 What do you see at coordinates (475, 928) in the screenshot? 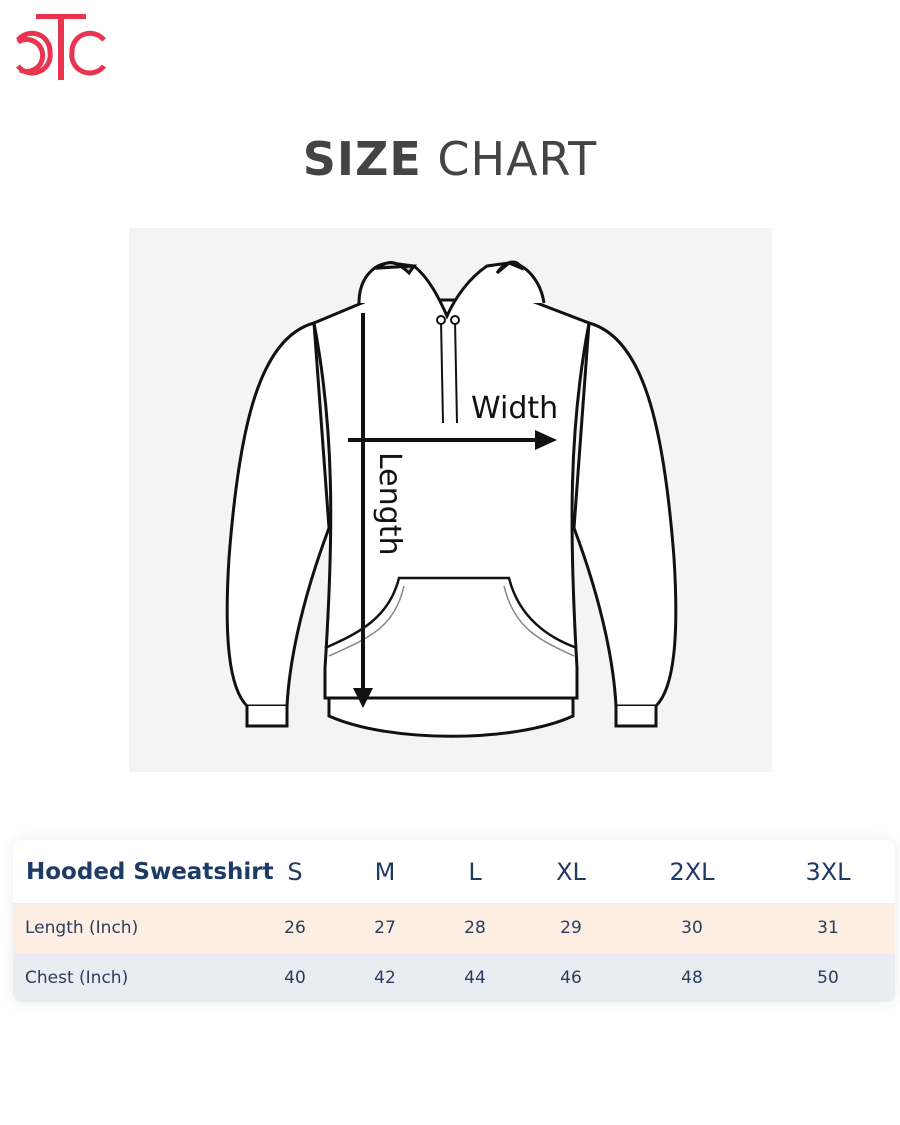
I see `table-cell: 28` at bounding box center [475, 928].